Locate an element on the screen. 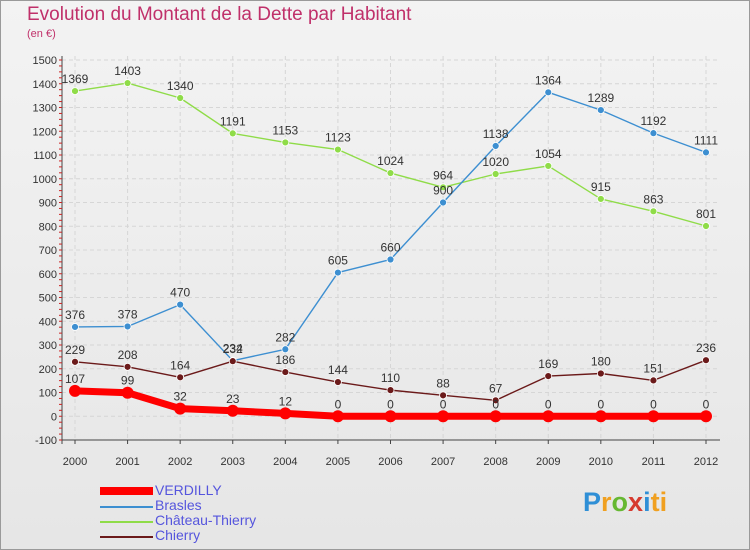 The image size is (750, 550). y-tick-label: 1000 is located at coordinates (45, 180).